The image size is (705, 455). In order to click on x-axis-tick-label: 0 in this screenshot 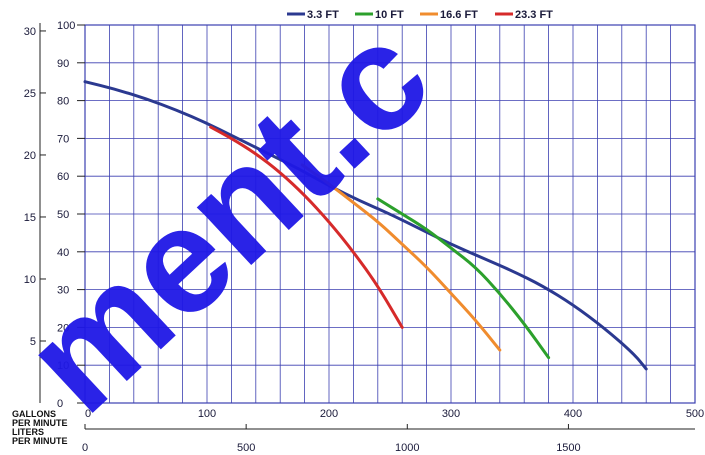, I will do `click(88, 414)`.